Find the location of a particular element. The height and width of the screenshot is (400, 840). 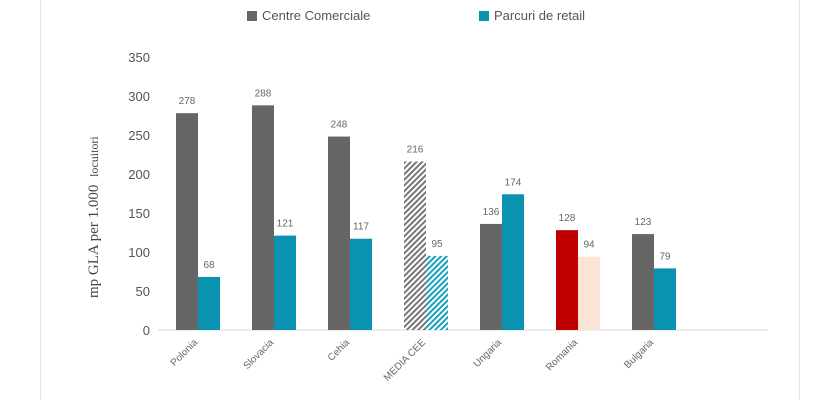

data-label: 117 is located at coordinates (361, 227).